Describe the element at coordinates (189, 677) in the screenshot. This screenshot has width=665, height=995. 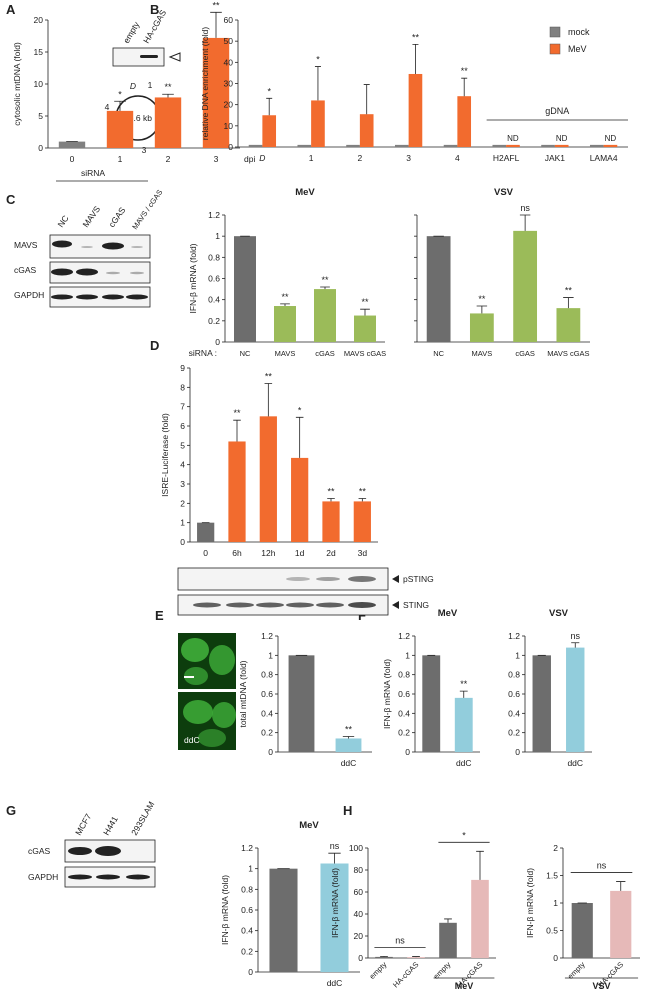
I see `scale-bar` at that location.